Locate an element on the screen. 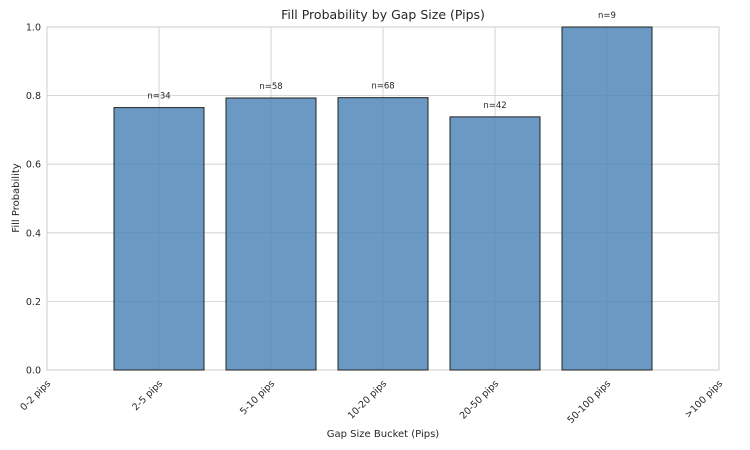  y-tick-label: 0.6 is located at coordinates (33, 165).